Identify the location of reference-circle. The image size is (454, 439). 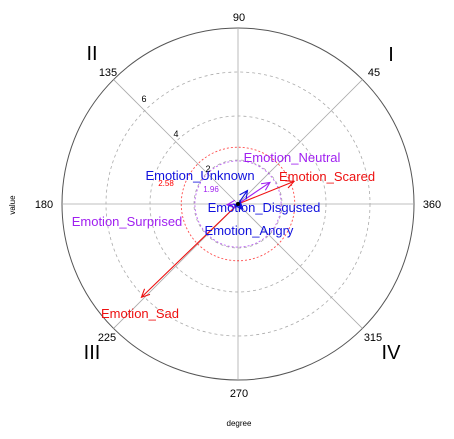
(238, 204).